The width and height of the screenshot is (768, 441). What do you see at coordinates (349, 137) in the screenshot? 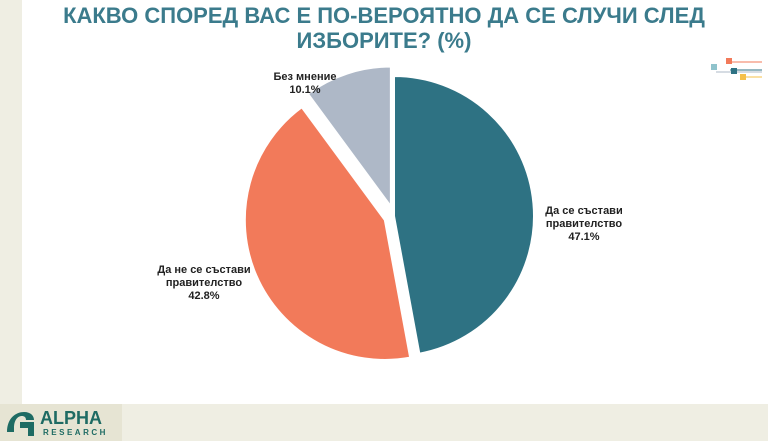
I see `pie-slice-no-opinion` at bounding box center [349, 137].